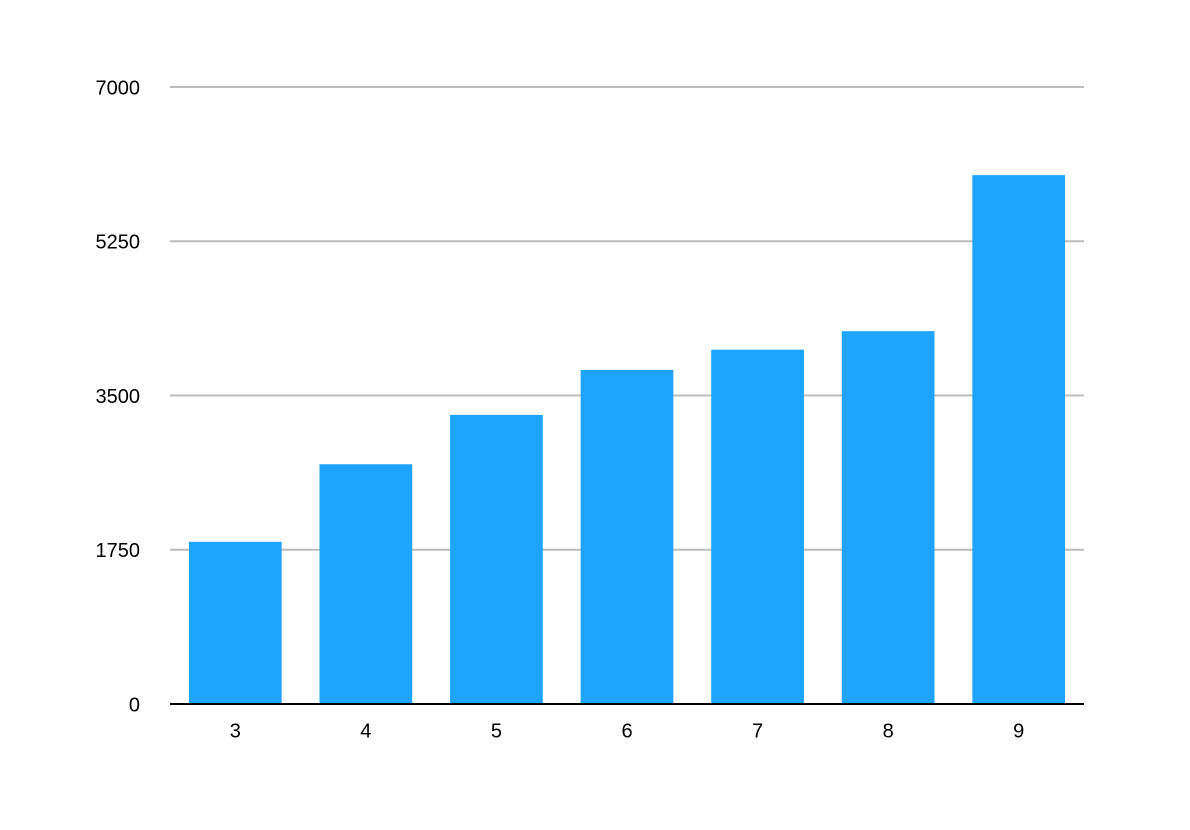 Image resolution: width=1190 pixels, height=830 pixels. What do you see at coordinates (888, 731) in the screenshot?
I see `x-tick-label: 8` at bounding box center [888, 731].